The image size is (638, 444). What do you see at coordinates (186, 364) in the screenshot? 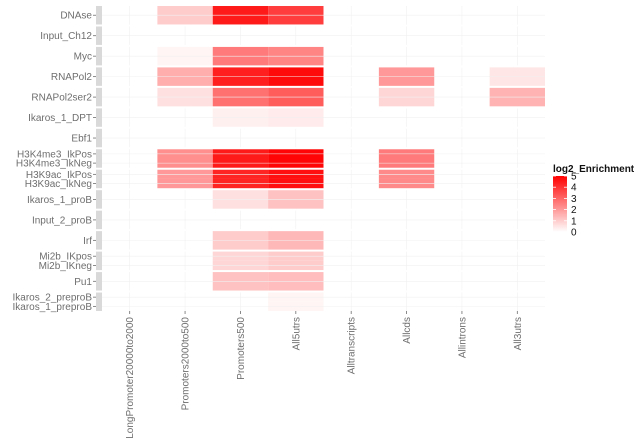
I see `x-tick-label: Promoters2000to500` at bounding box center [186, 364].